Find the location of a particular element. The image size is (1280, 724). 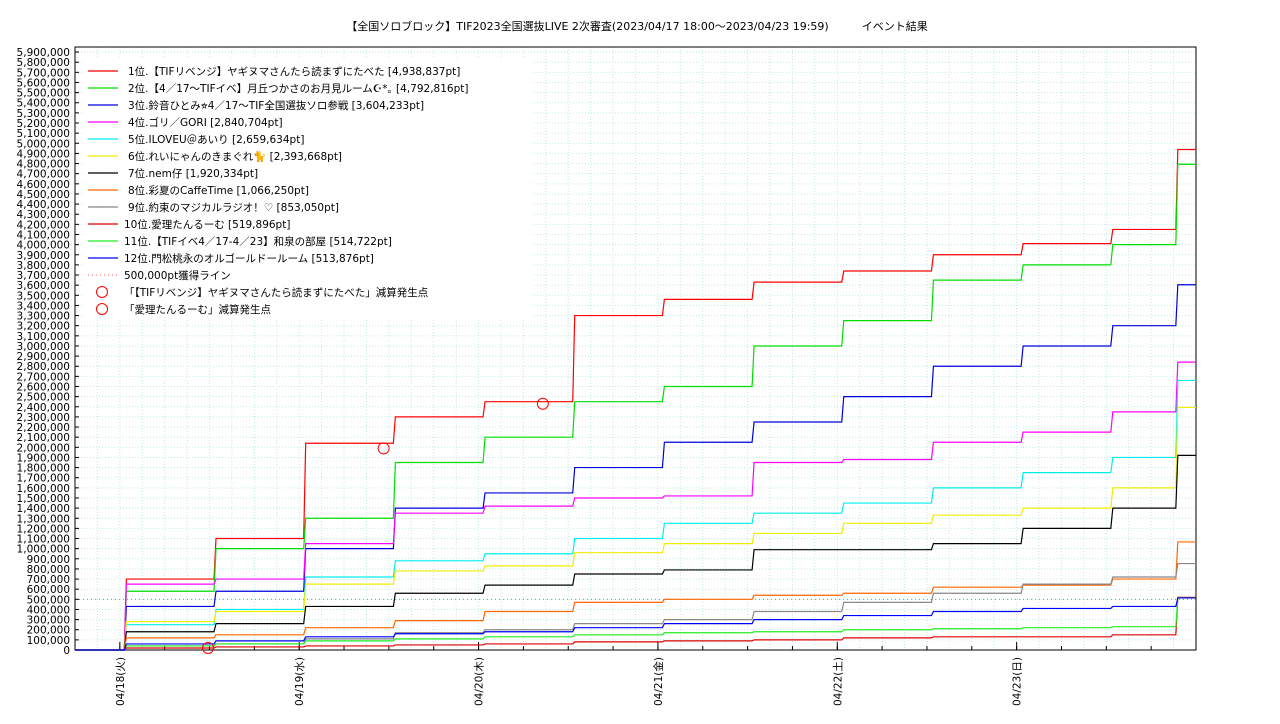

y-tick-label: 2,800,000 is located at coordinates (43, 367).